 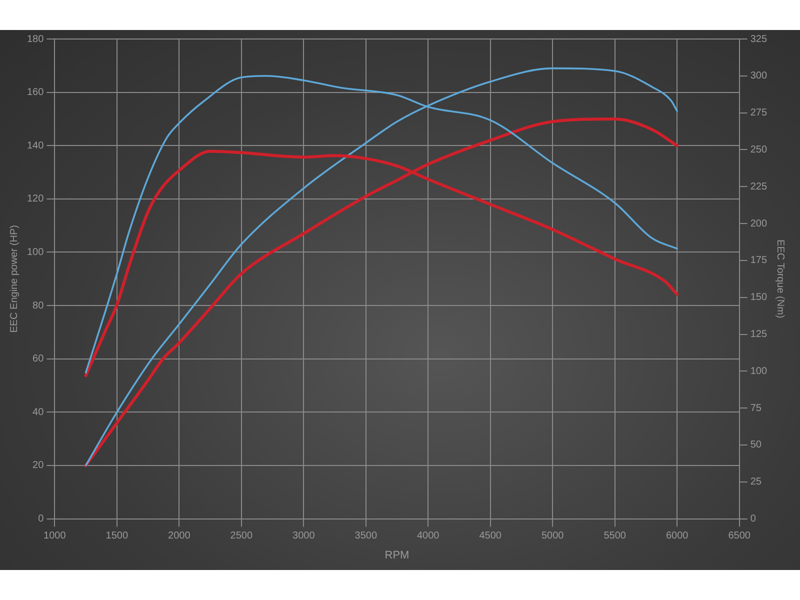 What do you see at coordinates (397, 555) in the screenshot?
I see `x-axis-title: RPM` at bounding box center [397, 555].